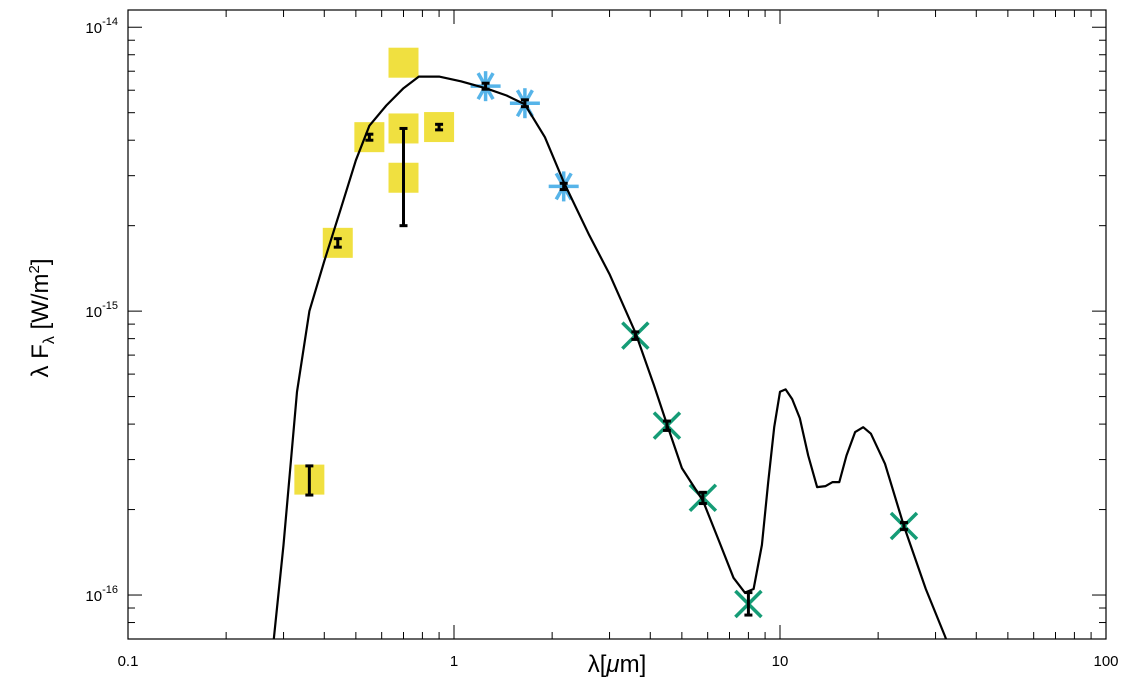 The height and width of the screenshot is (687, 1135). I want to click on y-title-part: ], so click(40, 262).